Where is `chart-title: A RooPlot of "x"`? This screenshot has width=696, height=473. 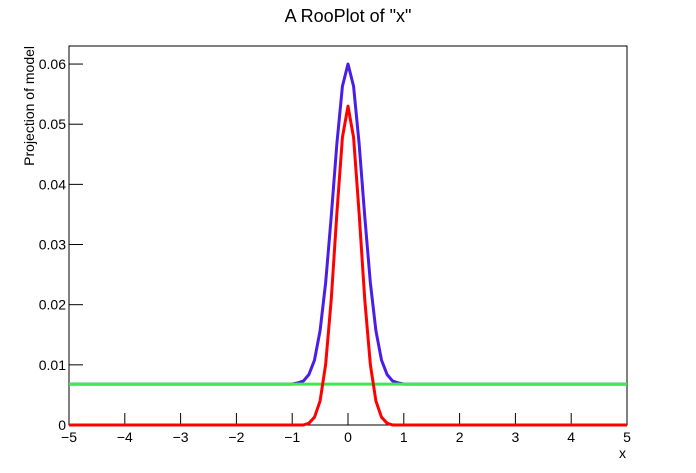 chart-title: A RooPlot of "x" is located at coordinates (348, 16).